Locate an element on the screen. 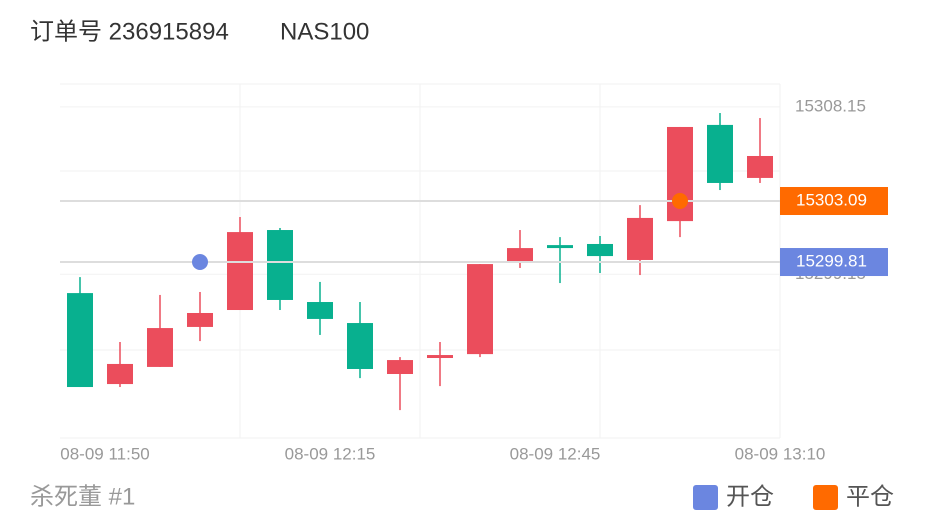 The height and width of the screenshot is (528, 930). price-badge-label: 15303.09 is located at coordinates (831, 199).